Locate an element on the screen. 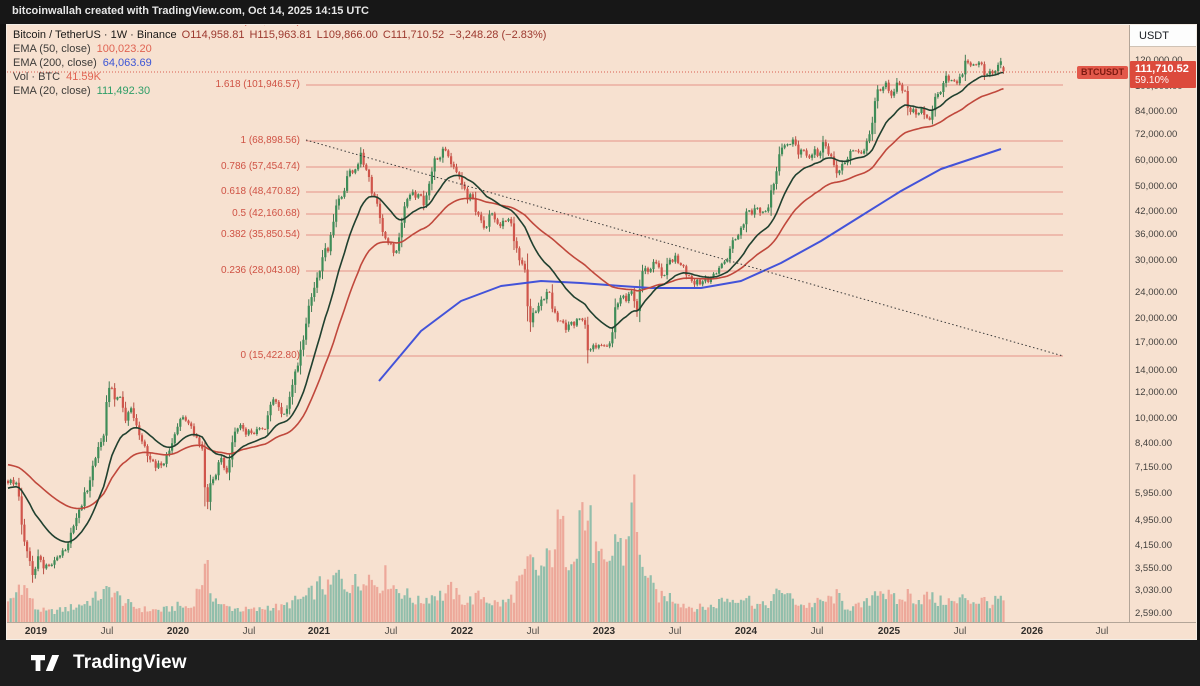  price-axis-label: 12,000.00 is located at coordinates (1156, 392).